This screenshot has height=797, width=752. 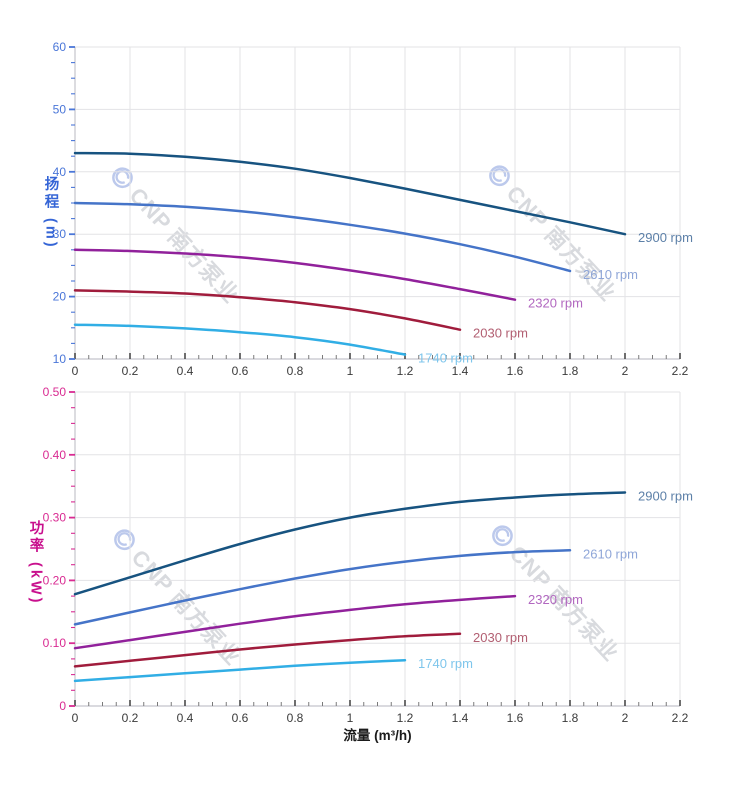 What do you see at coordinates (62, 706) in the screenshot?
I see `y-tick-label: 0` at bounding box center [62, 706].